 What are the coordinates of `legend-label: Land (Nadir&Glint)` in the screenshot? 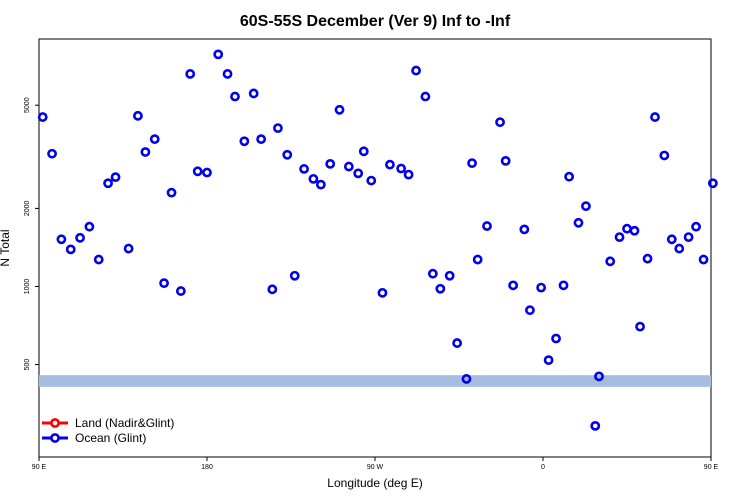 It's located at (124, 423).